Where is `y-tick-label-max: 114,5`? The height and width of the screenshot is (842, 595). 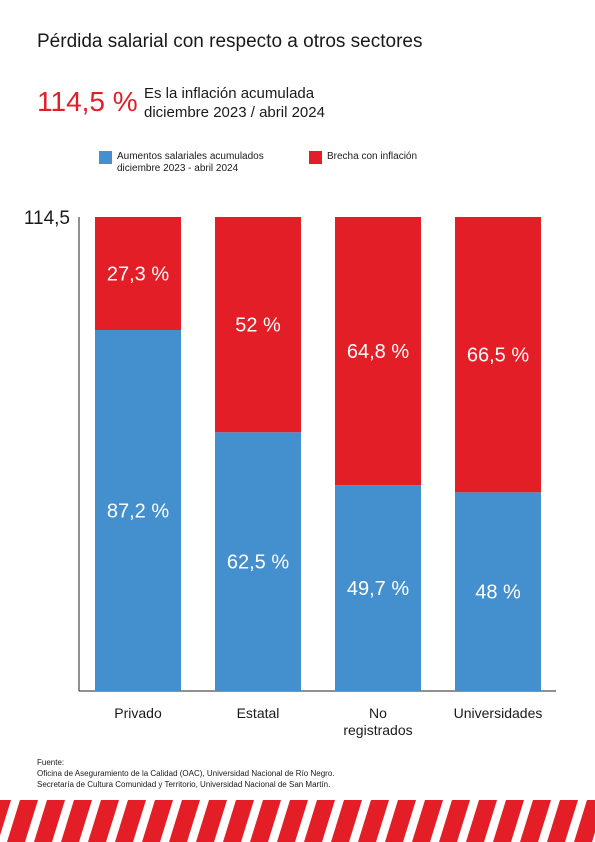
y-tick-label-max: 114,5 is located at coordinates (47, 218).